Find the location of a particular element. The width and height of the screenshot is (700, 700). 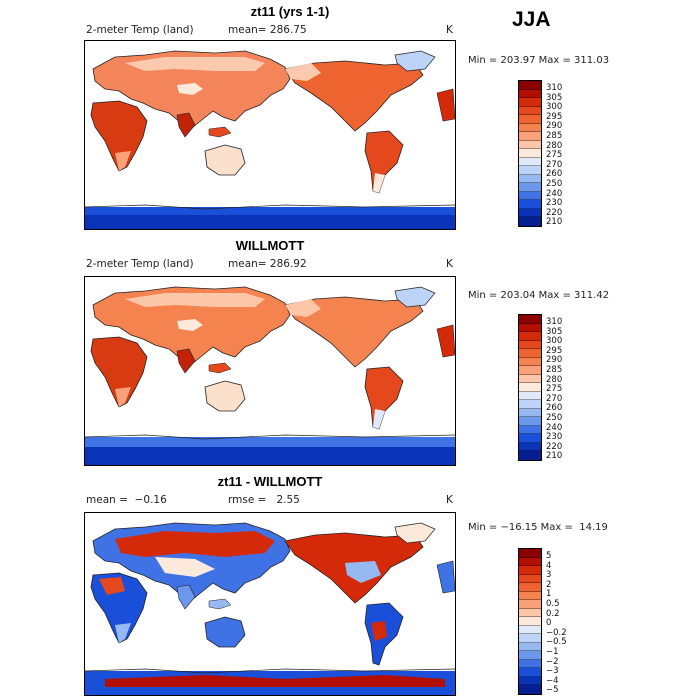

cbar-1-label: 280 is located at coordinates (554, 145).